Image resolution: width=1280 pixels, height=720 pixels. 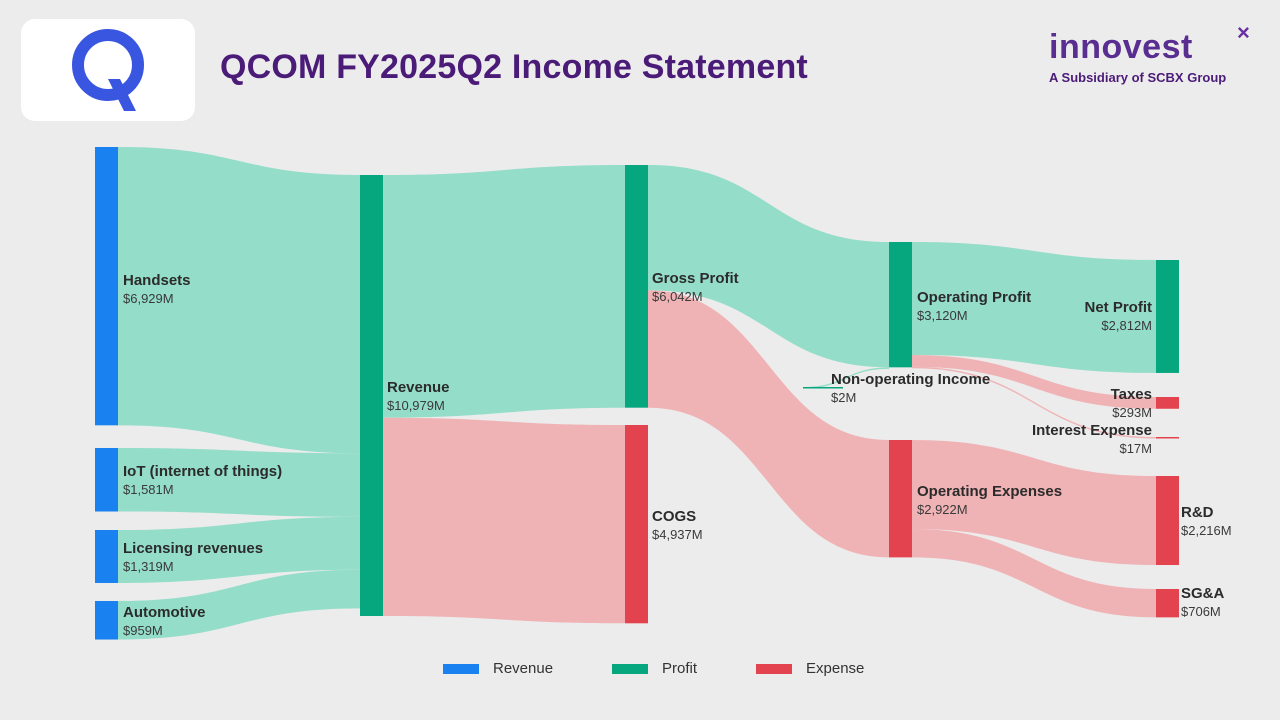 I want to click on legend-item-revenue: Revenue, so click(x=498, y=668).